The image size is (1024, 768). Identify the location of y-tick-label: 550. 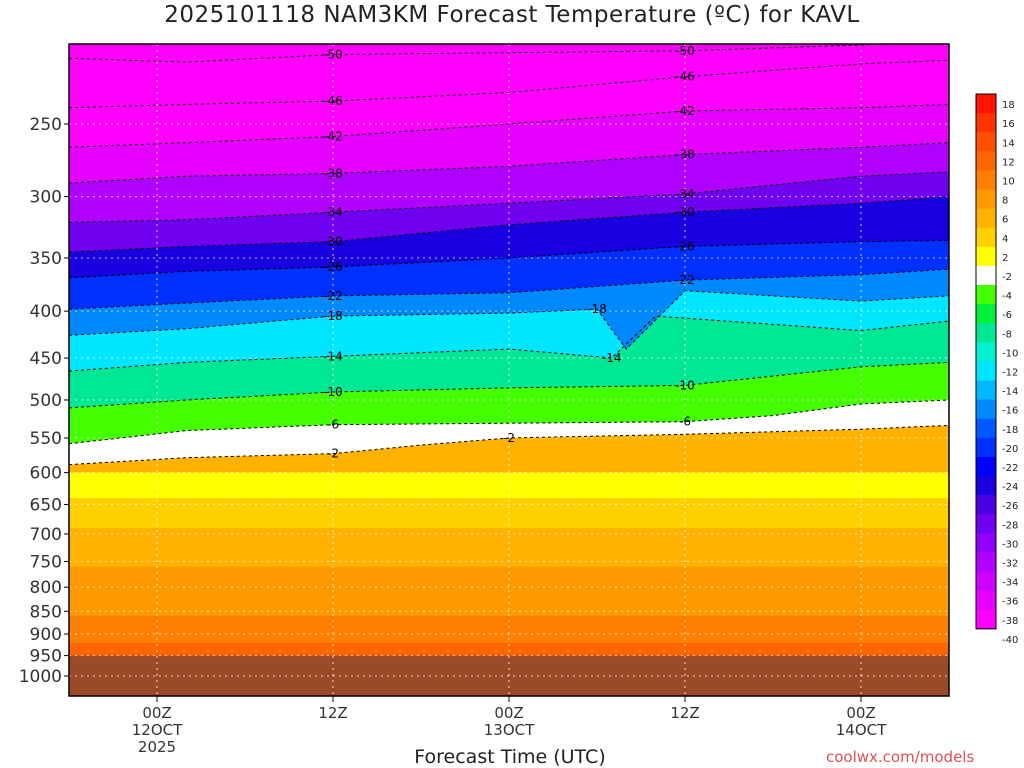
(46, 439).